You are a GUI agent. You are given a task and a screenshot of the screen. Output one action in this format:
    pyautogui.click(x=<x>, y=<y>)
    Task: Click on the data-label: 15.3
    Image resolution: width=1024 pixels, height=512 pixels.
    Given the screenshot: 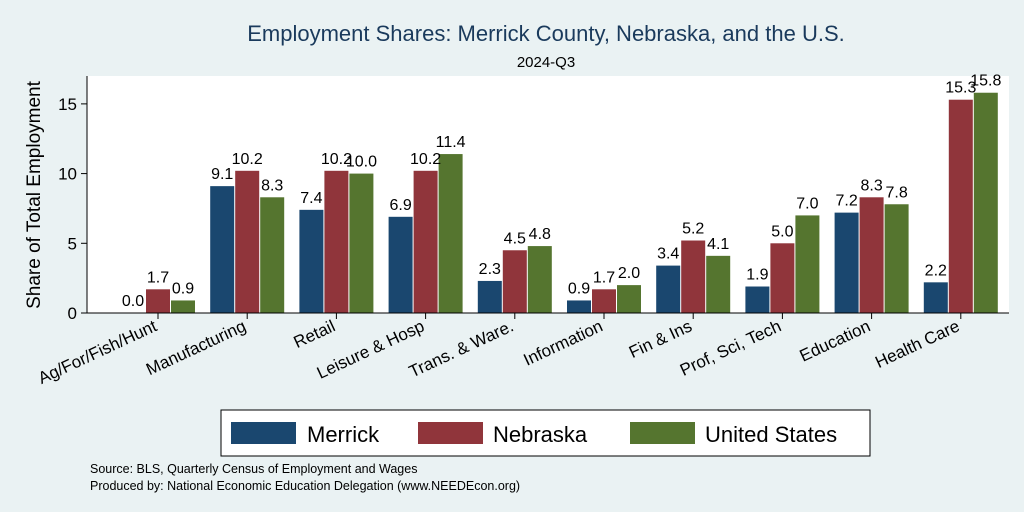 What is the action you would take?
    pyautogui.click(x=960, y=88)
    